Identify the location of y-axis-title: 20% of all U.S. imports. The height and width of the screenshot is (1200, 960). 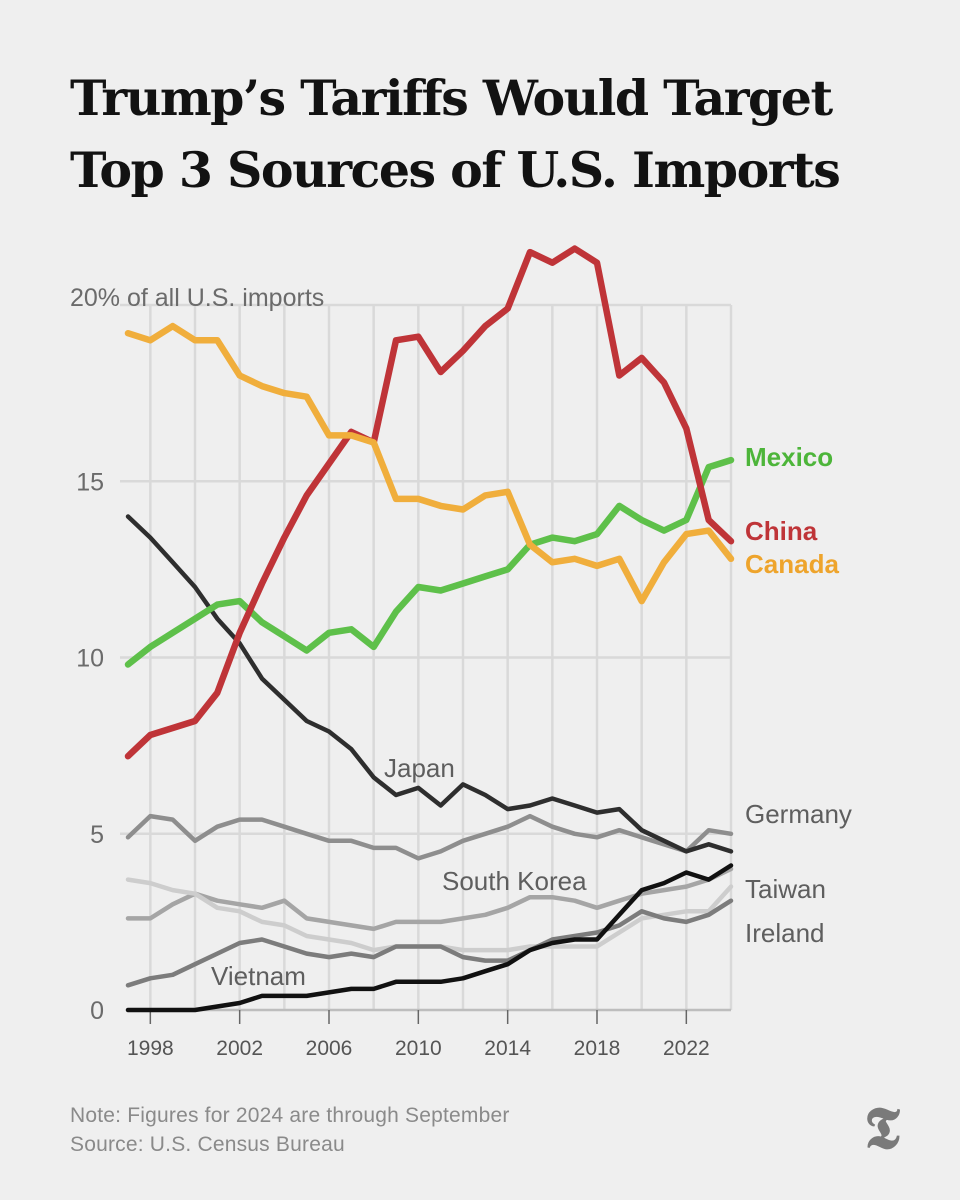
(197, 298).